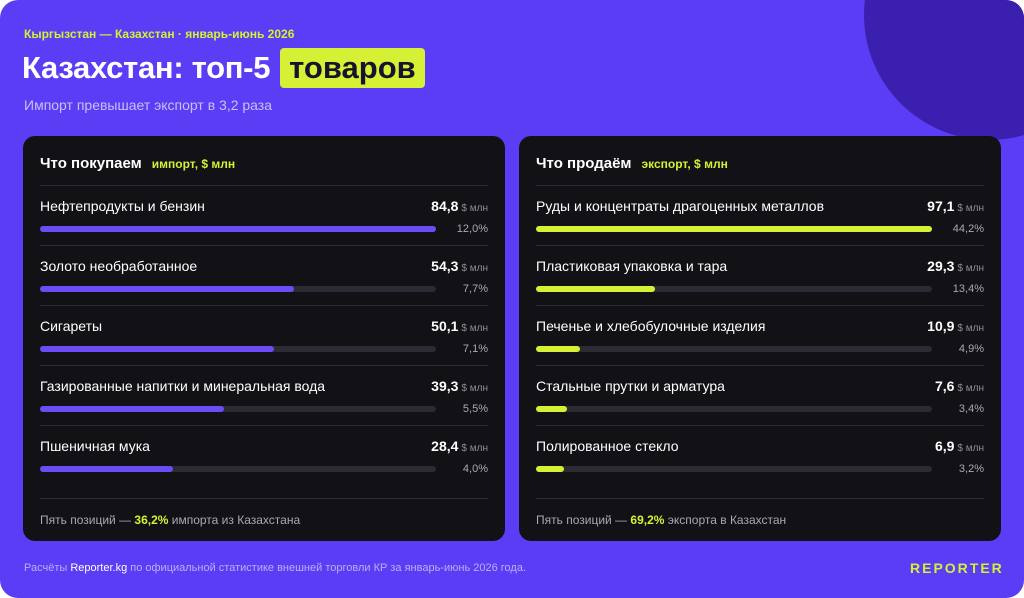 Image resolution: width=1024 pixels, height=598 pixels. Describe the element at coordinates (234, 520) in the screenshot. I see `import-footer-suffix: импорта из Казахстана` at that location.